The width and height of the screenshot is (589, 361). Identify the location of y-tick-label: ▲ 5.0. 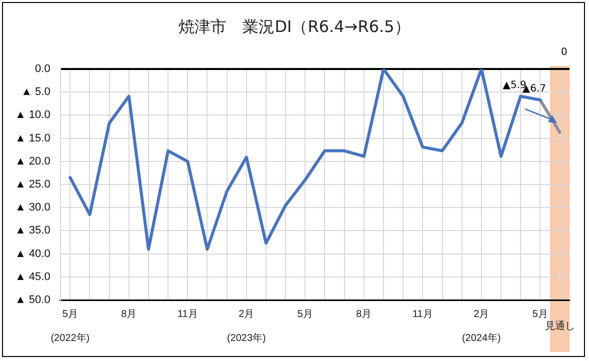
(35, 92).